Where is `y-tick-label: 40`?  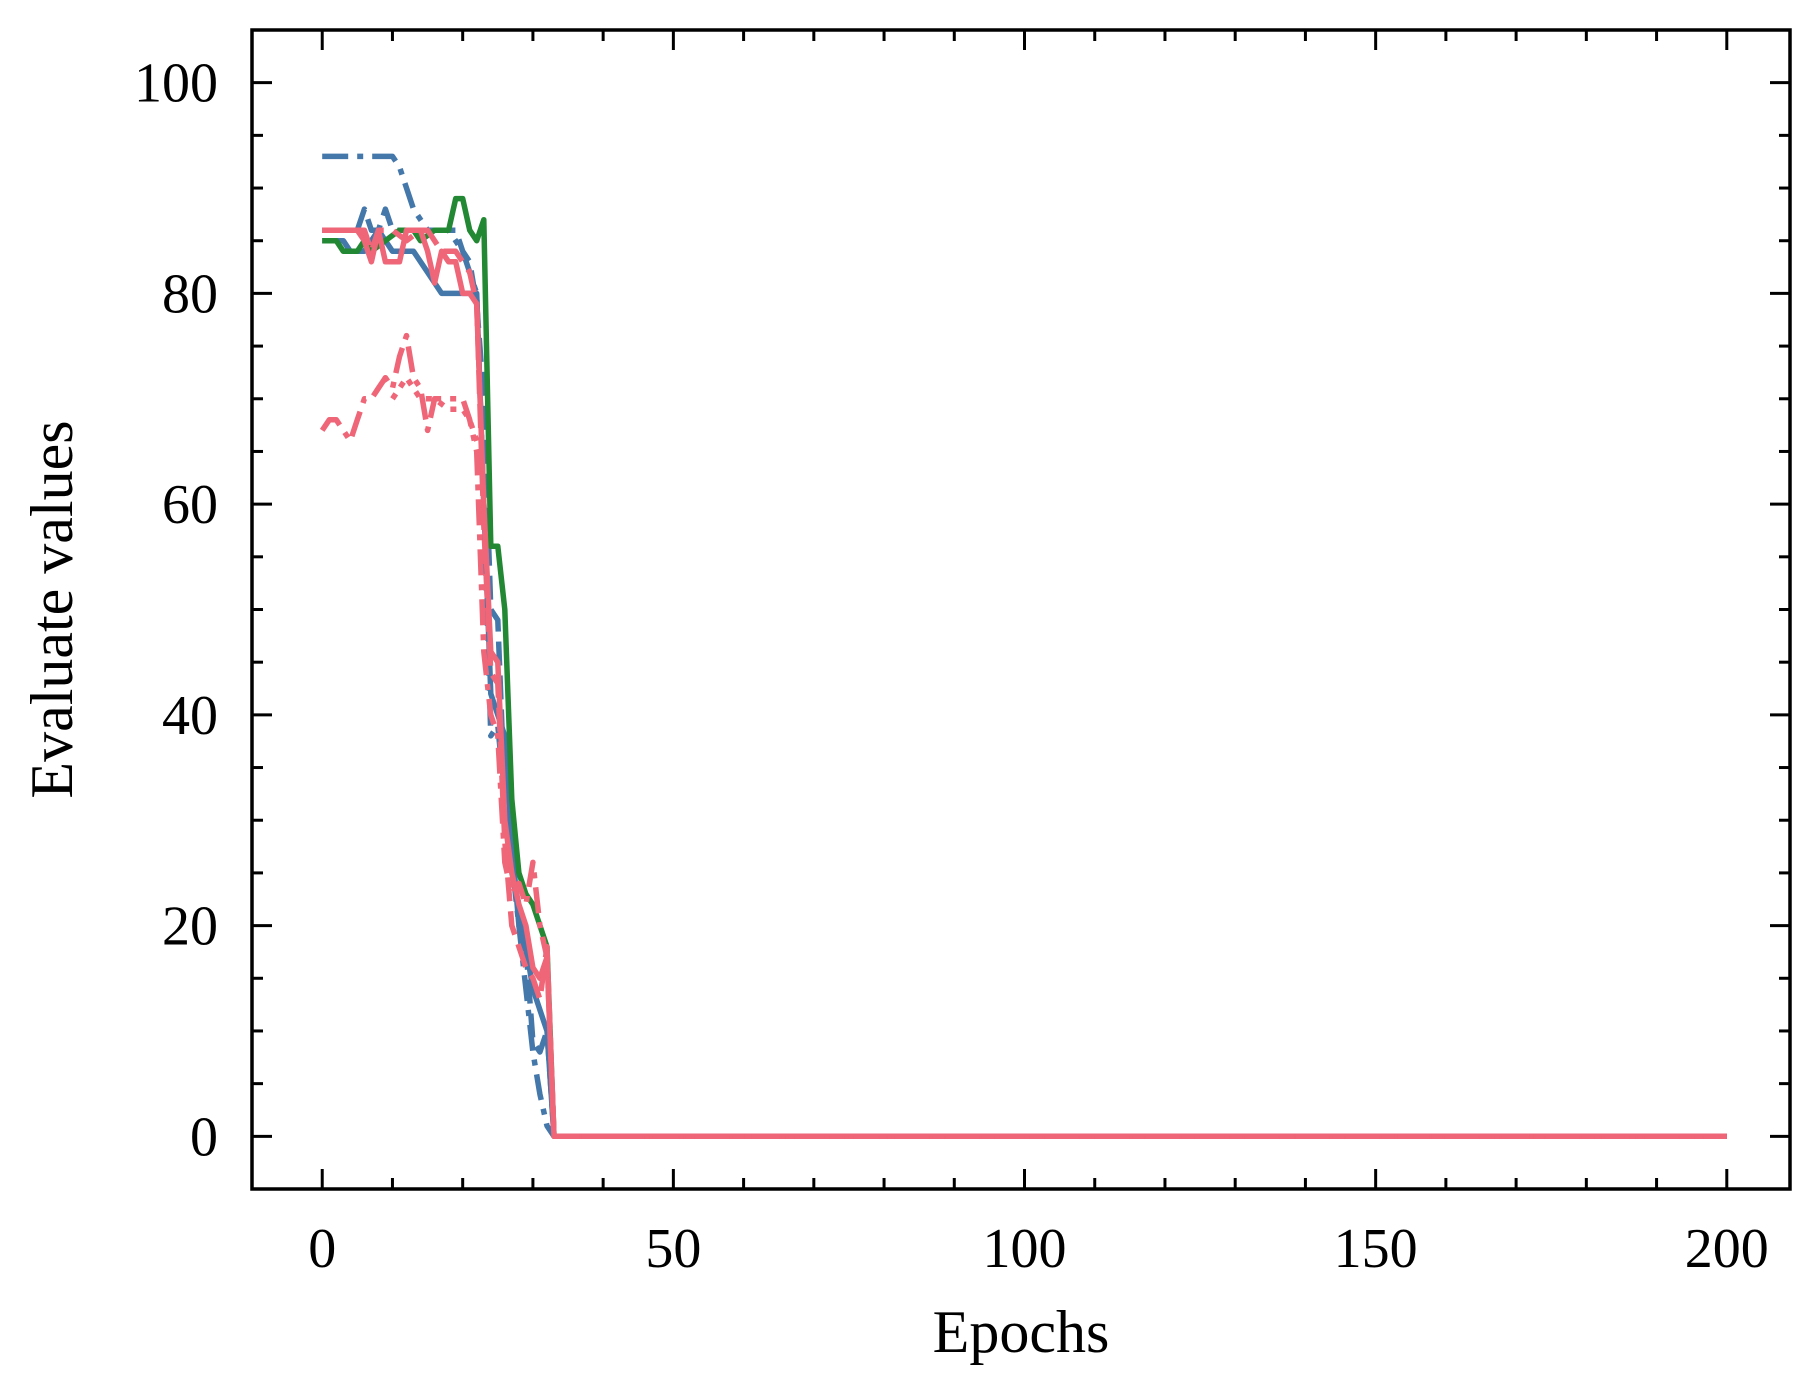 y-tick-label: 40 is located at coordinates (190, 716).